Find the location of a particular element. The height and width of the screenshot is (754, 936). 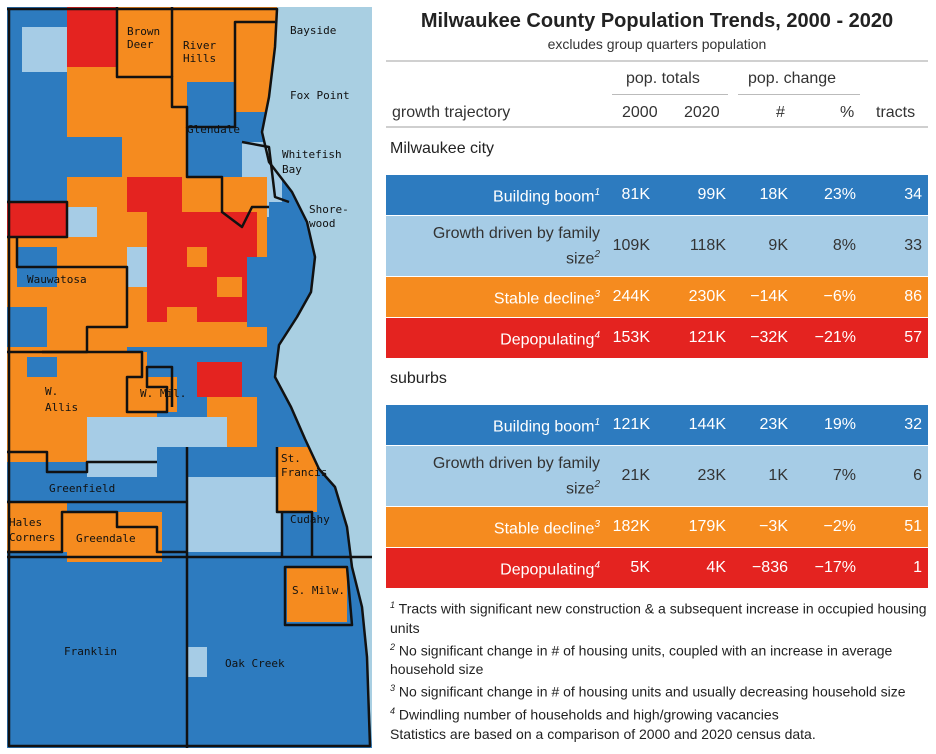

column-header-change-num: # is located at coordinates (780, 112).